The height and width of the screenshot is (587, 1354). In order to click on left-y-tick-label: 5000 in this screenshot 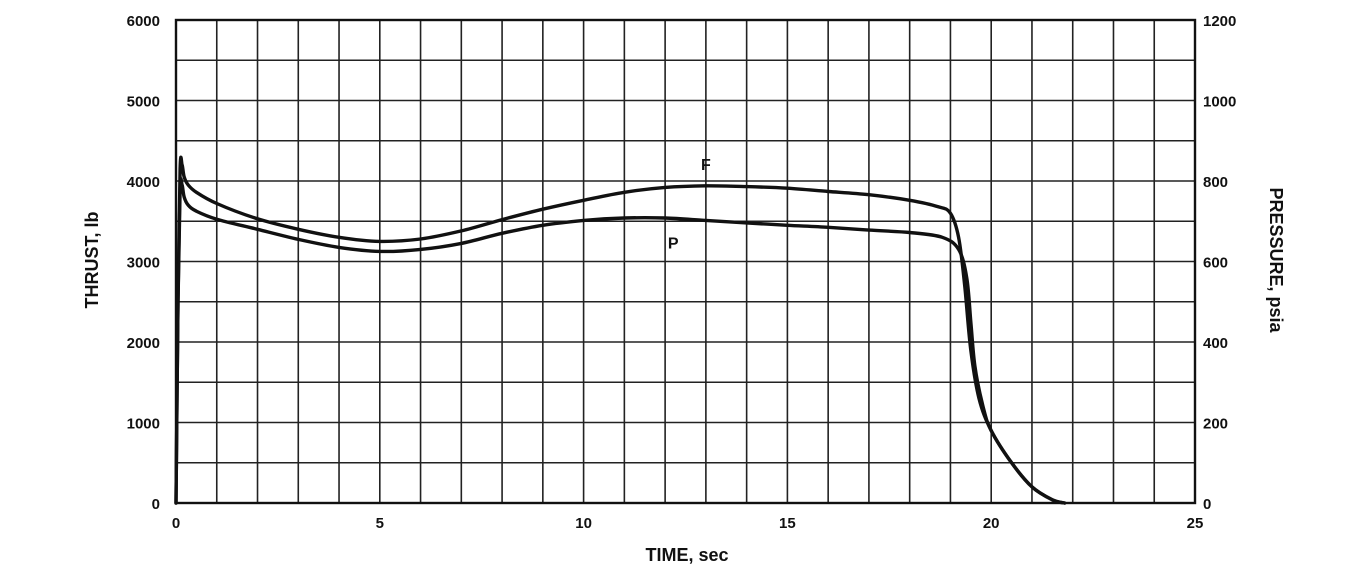, I will do `click(143, 102)`.